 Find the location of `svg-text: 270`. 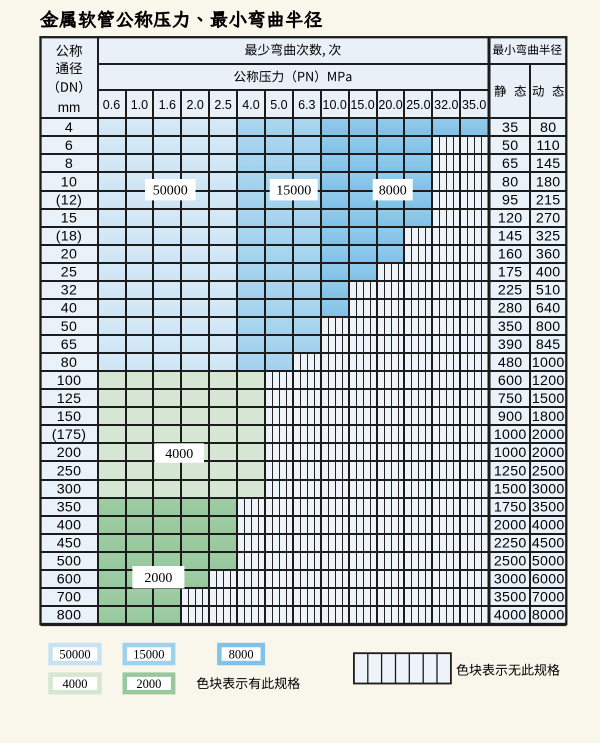

svg-text: 270 is located at coordinates (548, 218).